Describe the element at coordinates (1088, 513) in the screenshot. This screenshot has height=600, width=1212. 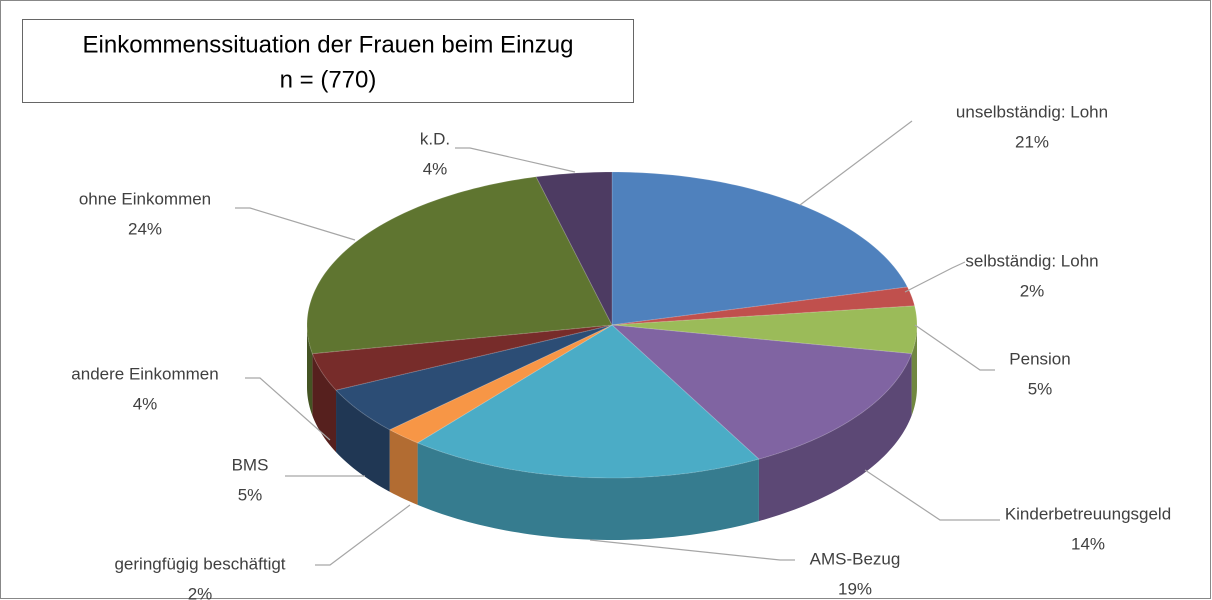
I see `category-label: Kinderbetreuungsgeld` at that location.